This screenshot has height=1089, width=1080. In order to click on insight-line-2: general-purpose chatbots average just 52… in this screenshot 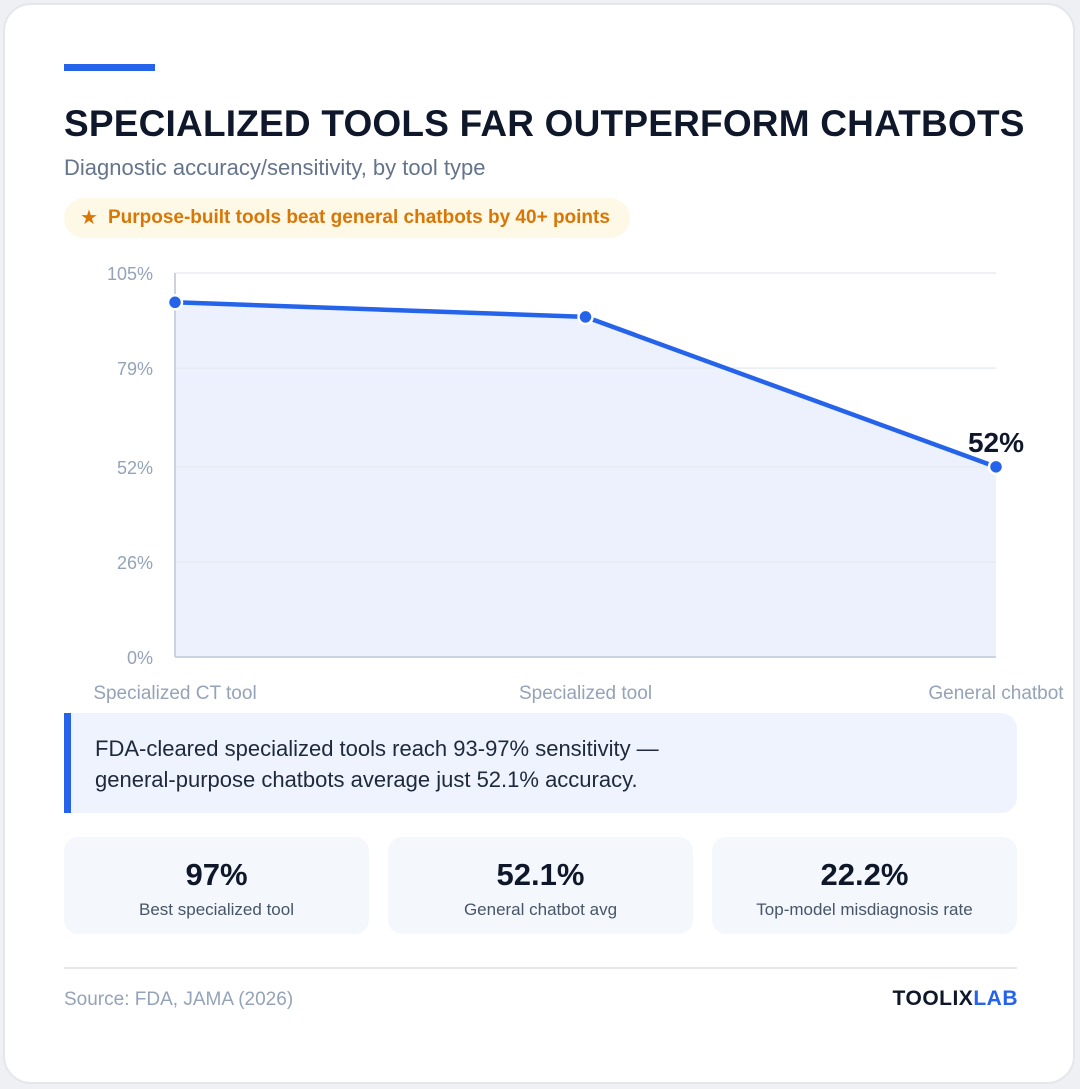, I will do `click(366, 779)`.